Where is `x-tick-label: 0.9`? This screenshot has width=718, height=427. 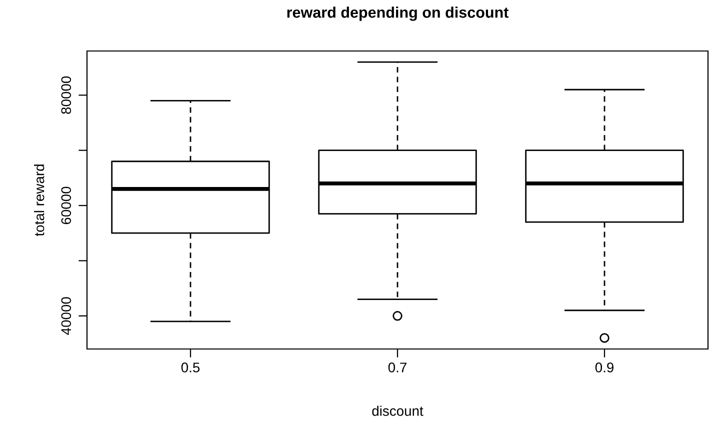
x-tick-label: 0.9 is located at coordinates (604, 367).